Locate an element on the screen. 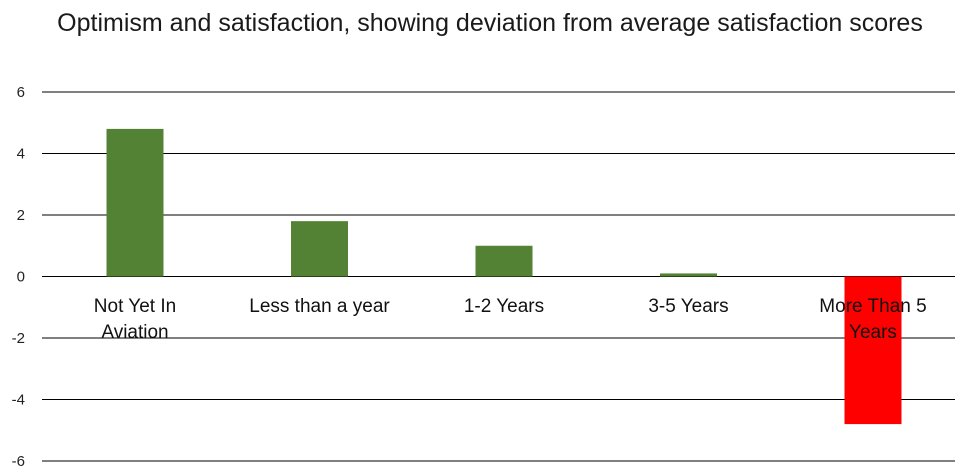 Image resolution: width=955 pixels, height=466 pixels. x-category-label: 3-5 Years is located at coordinates (688, 306).